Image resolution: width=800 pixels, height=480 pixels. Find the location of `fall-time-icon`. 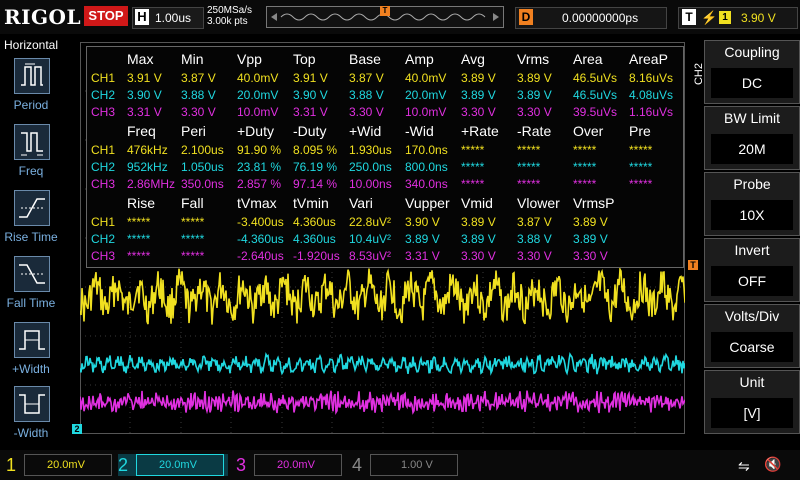

fall-time-icon is located at coordinates (32, 274).